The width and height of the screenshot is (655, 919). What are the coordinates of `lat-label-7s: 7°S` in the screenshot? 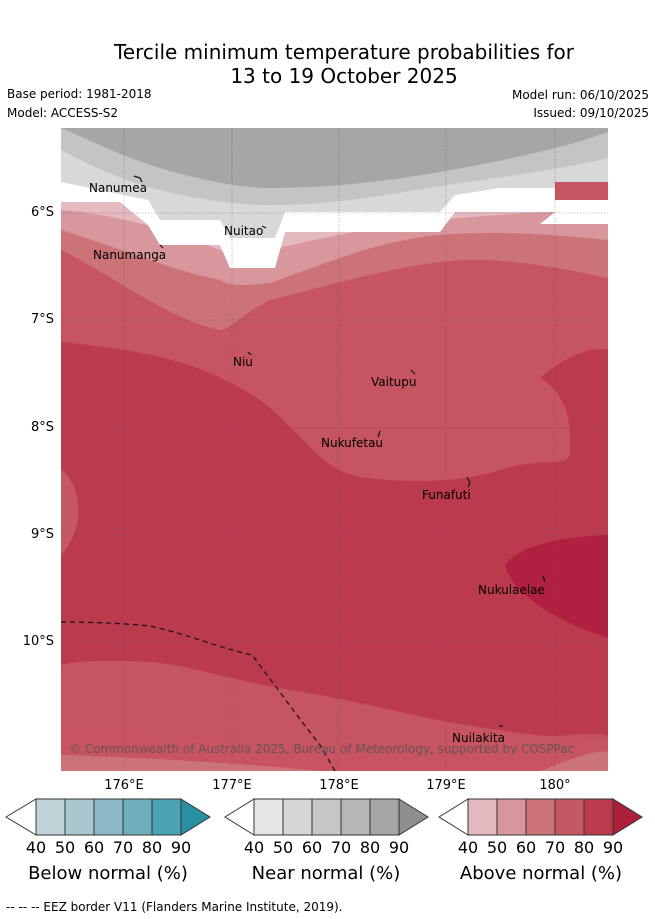 It's located at (42, 319).